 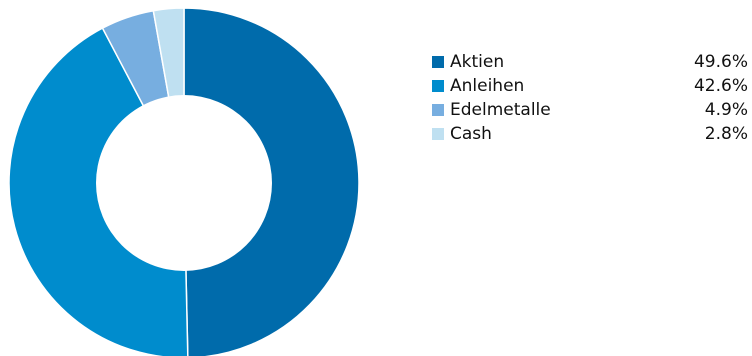 What do you see at coordinates (726, 134) in the screenshot?
I see `legend-value: 2.8%` at bounding box center [726, 134].